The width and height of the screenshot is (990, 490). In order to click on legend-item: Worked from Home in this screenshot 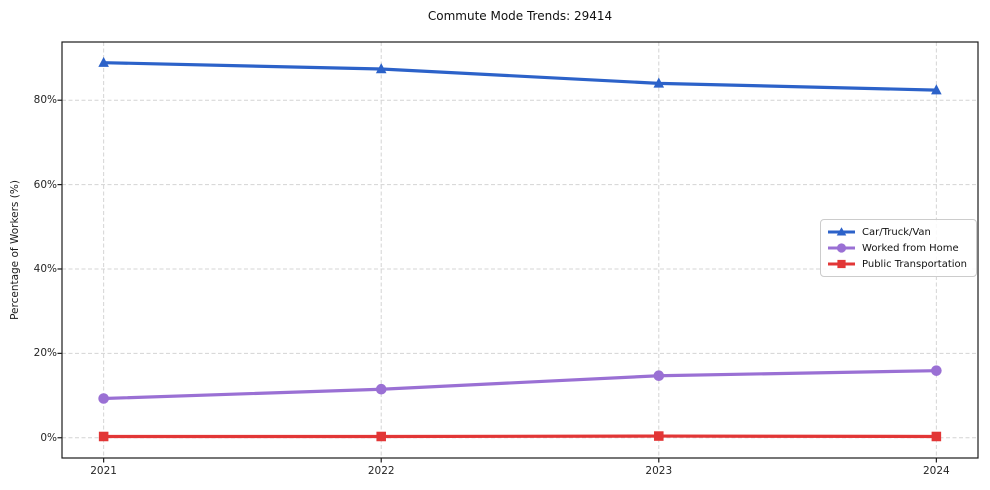, I will do `click(897, 248)`.